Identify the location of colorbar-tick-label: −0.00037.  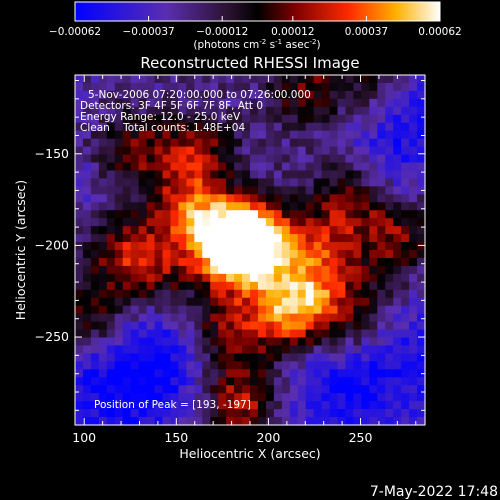
(148, 32).